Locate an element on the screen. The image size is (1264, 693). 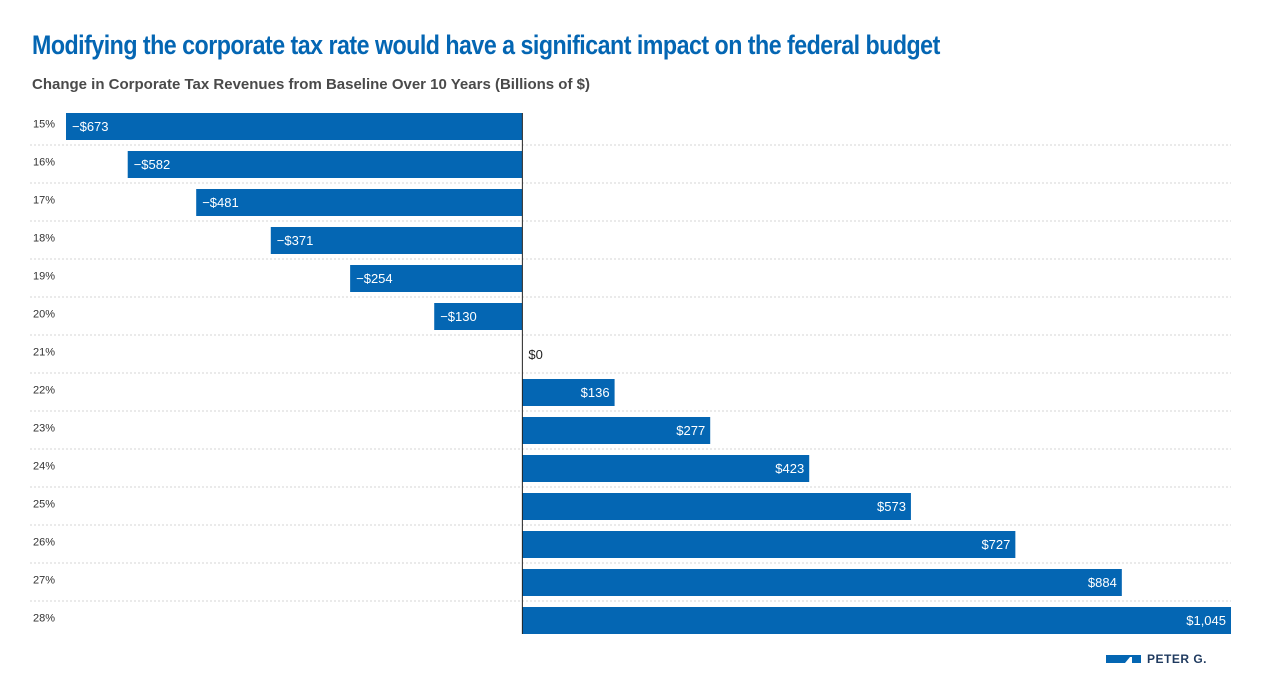
category-label: 18% is located at coordinates (44, 238).